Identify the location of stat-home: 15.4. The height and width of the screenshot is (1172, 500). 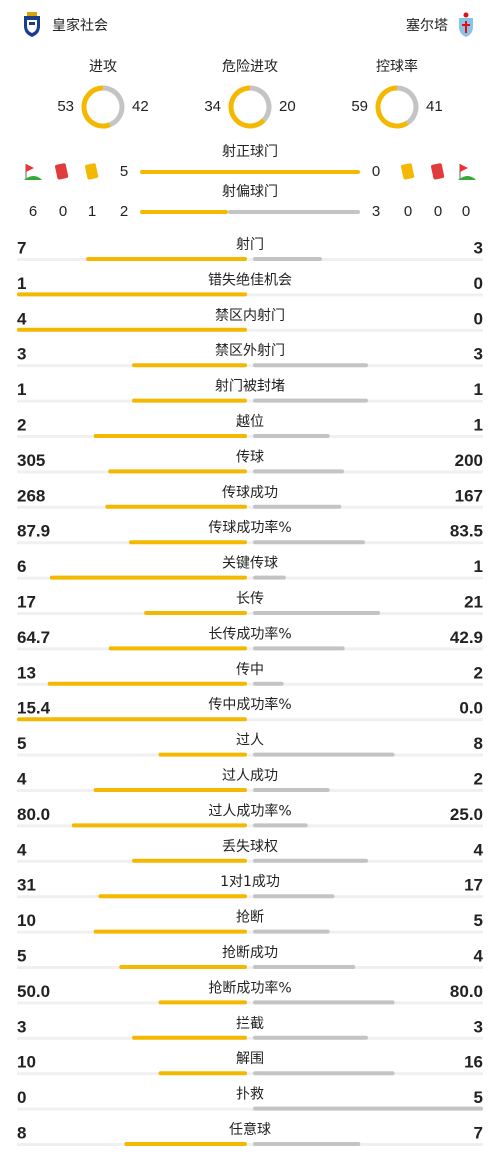
(34, 708).